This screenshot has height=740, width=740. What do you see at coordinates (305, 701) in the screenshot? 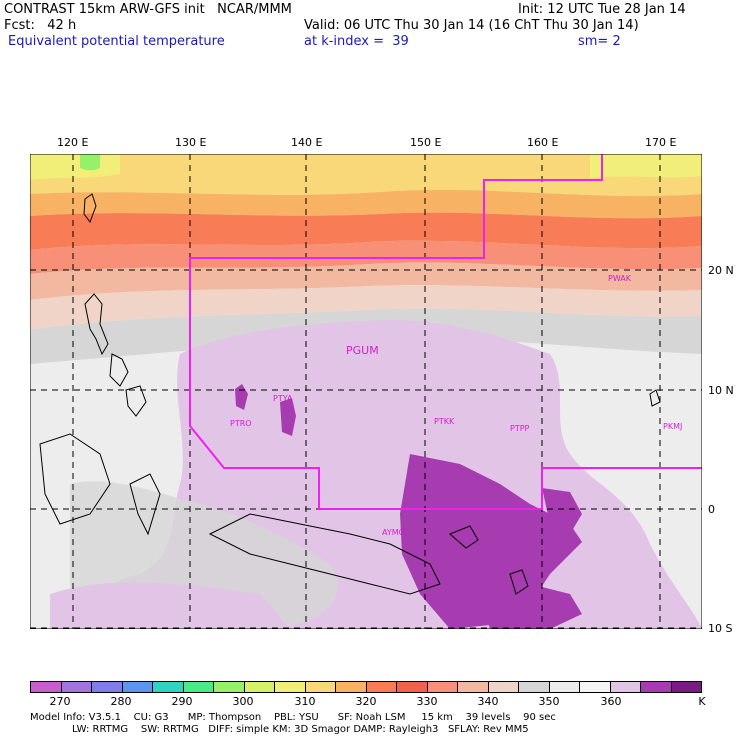
I see `colorbar-label-310: 310` at bounding box center [305, 701].